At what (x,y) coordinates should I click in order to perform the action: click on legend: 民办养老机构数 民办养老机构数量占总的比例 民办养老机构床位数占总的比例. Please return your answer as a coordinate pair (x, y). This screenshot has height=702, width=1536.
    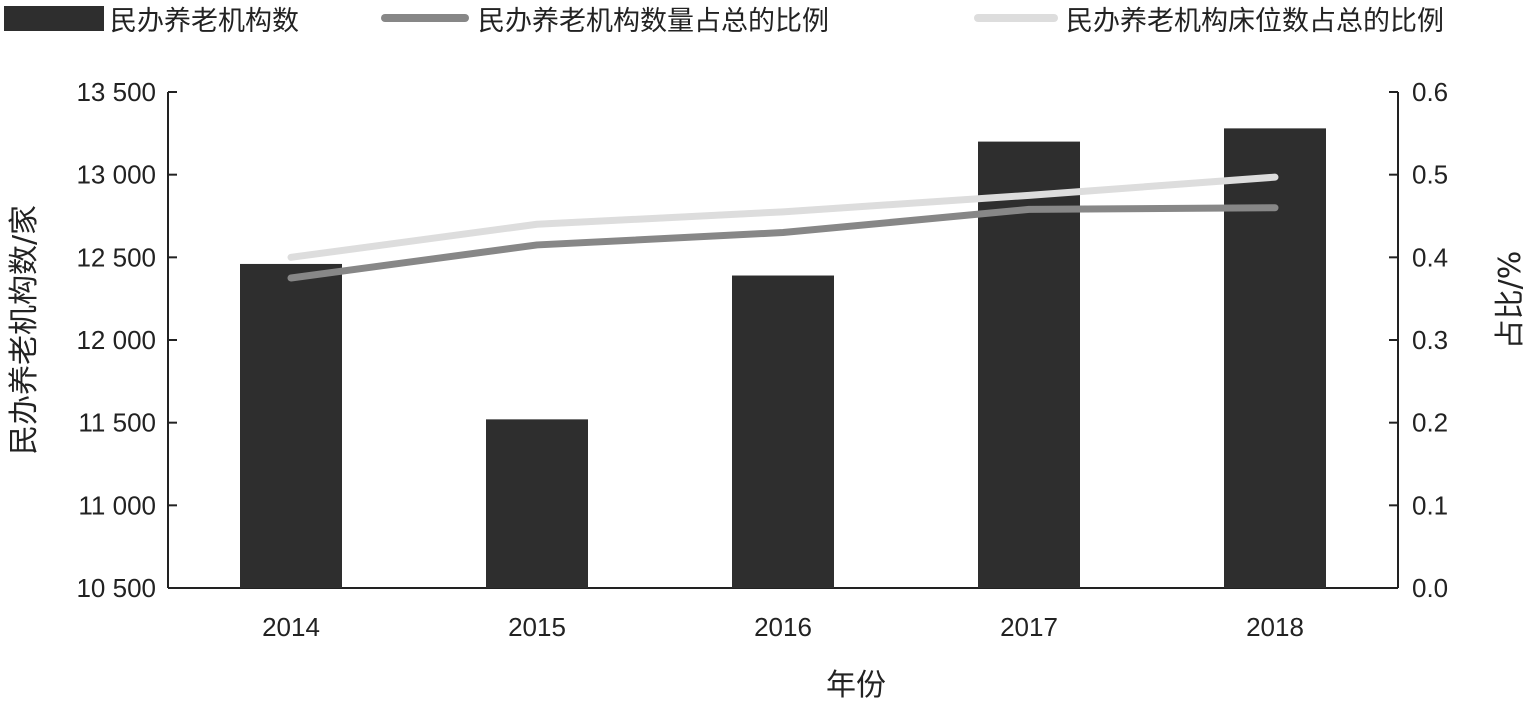
    Looking at the image, I should click on (724, 21).